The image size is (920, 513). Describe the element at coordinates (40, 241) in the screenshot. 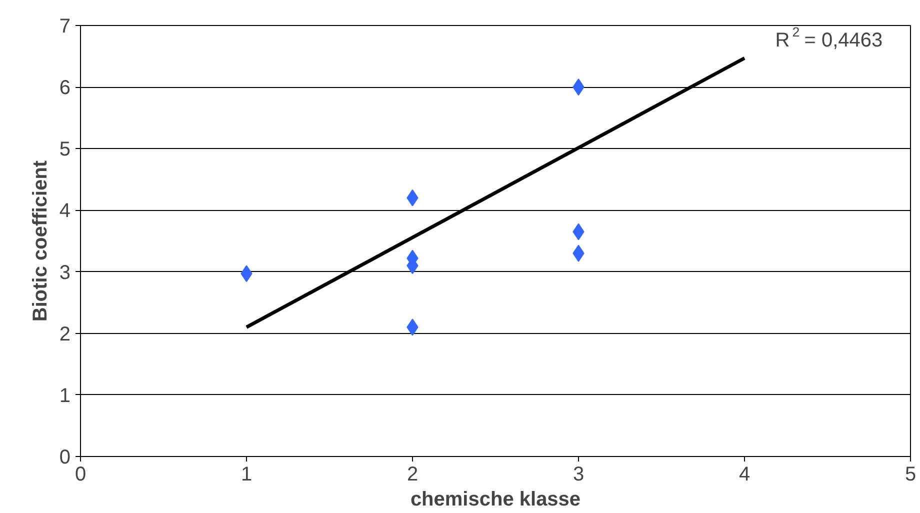

I see `y-axis-title: Biotic coefficient` at that location.